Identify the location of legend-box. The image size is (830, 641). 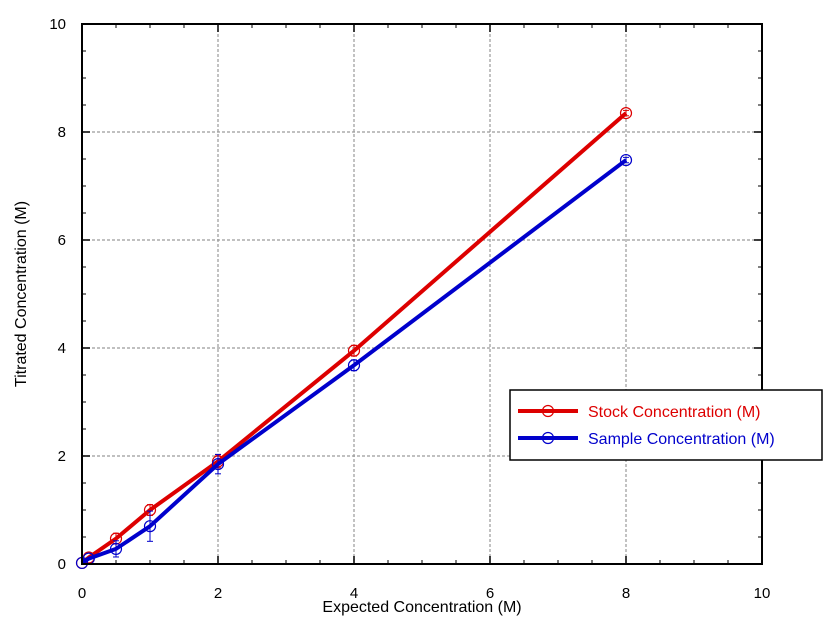
(666, 425).